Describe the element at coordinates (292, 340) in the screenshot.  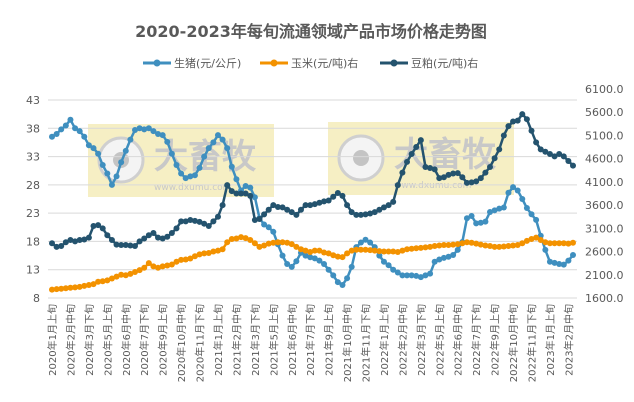
I see `x-tick-label: 2021年6月中旬` at that location.